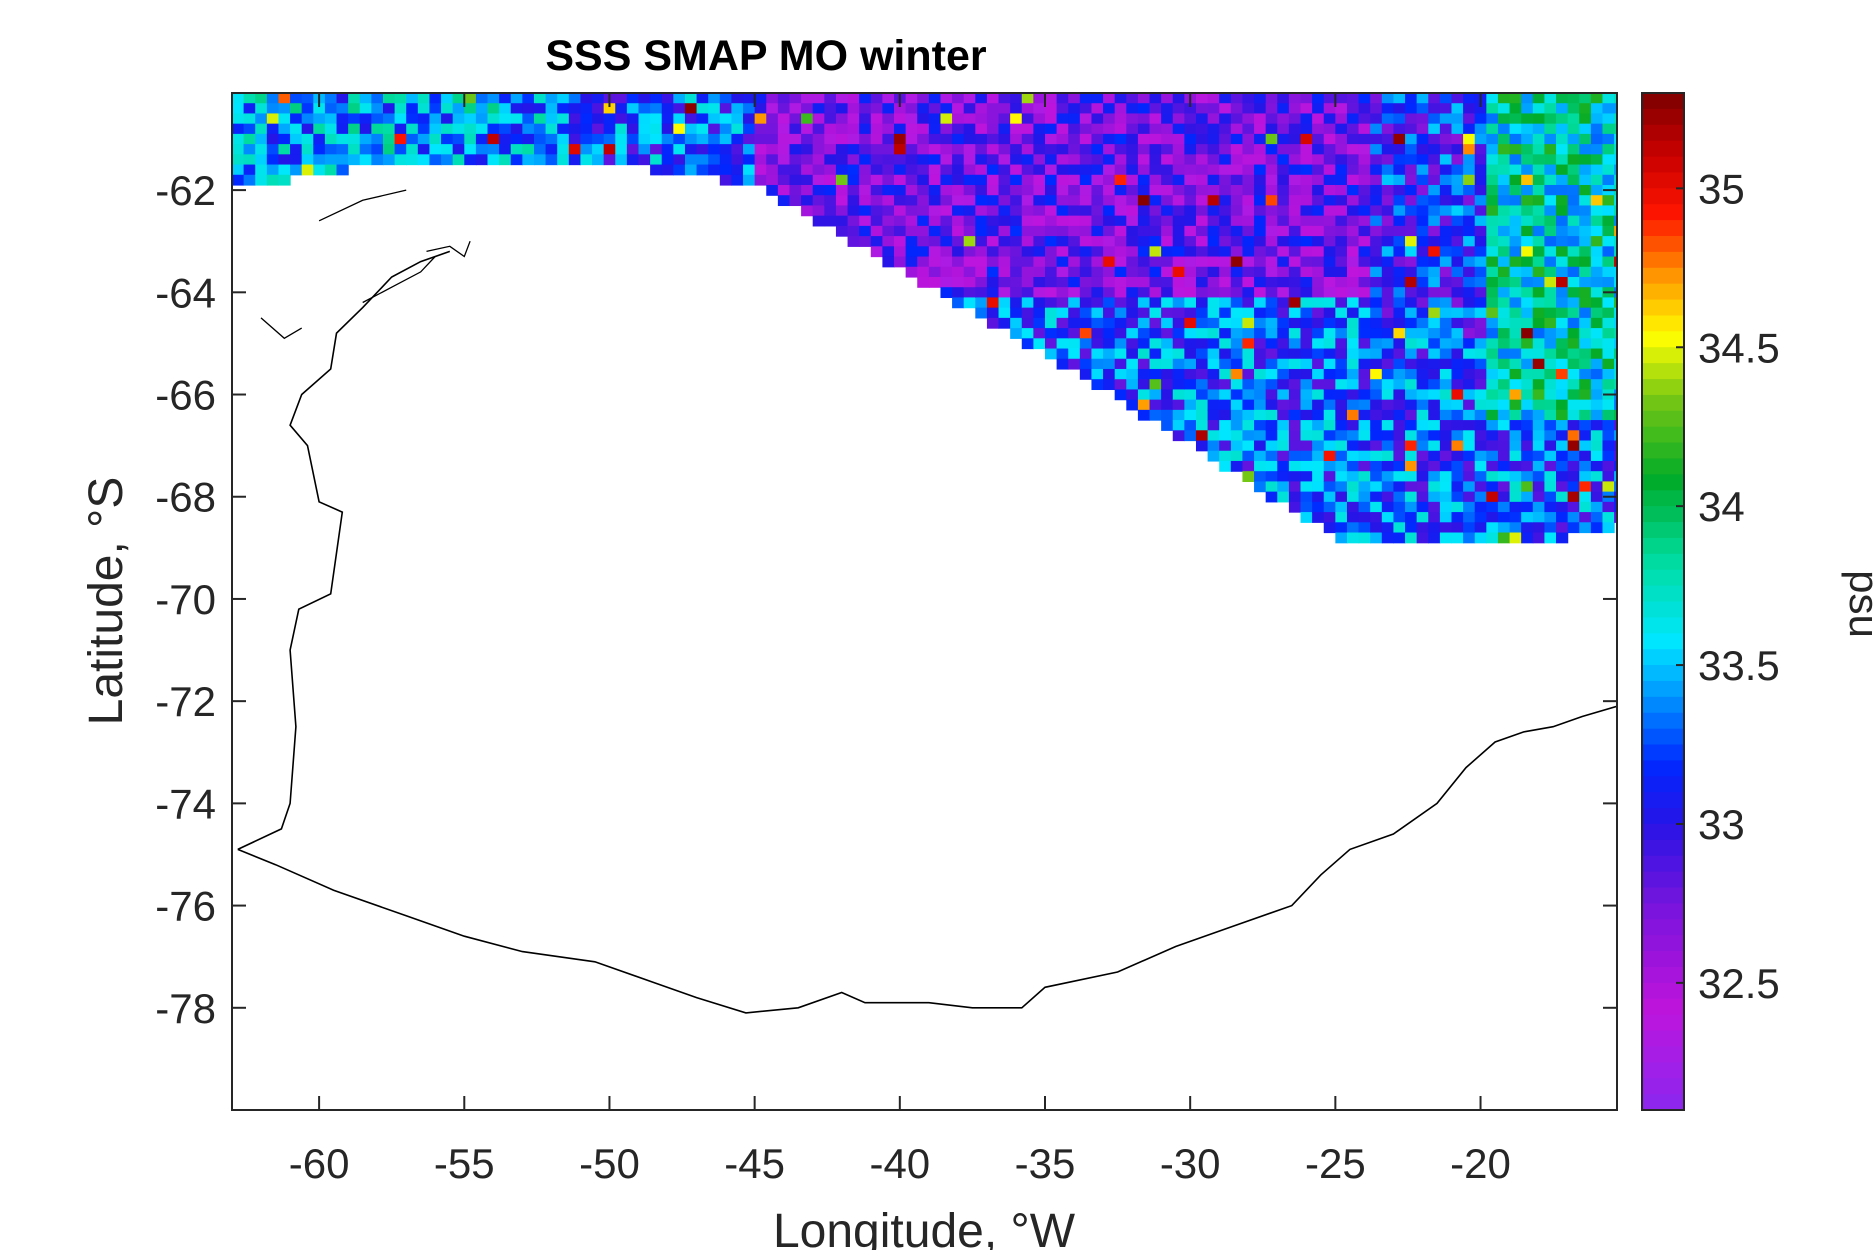 The image size is (1875, 1250). I want to click on y-tick-label: -70, so click(185, 599).